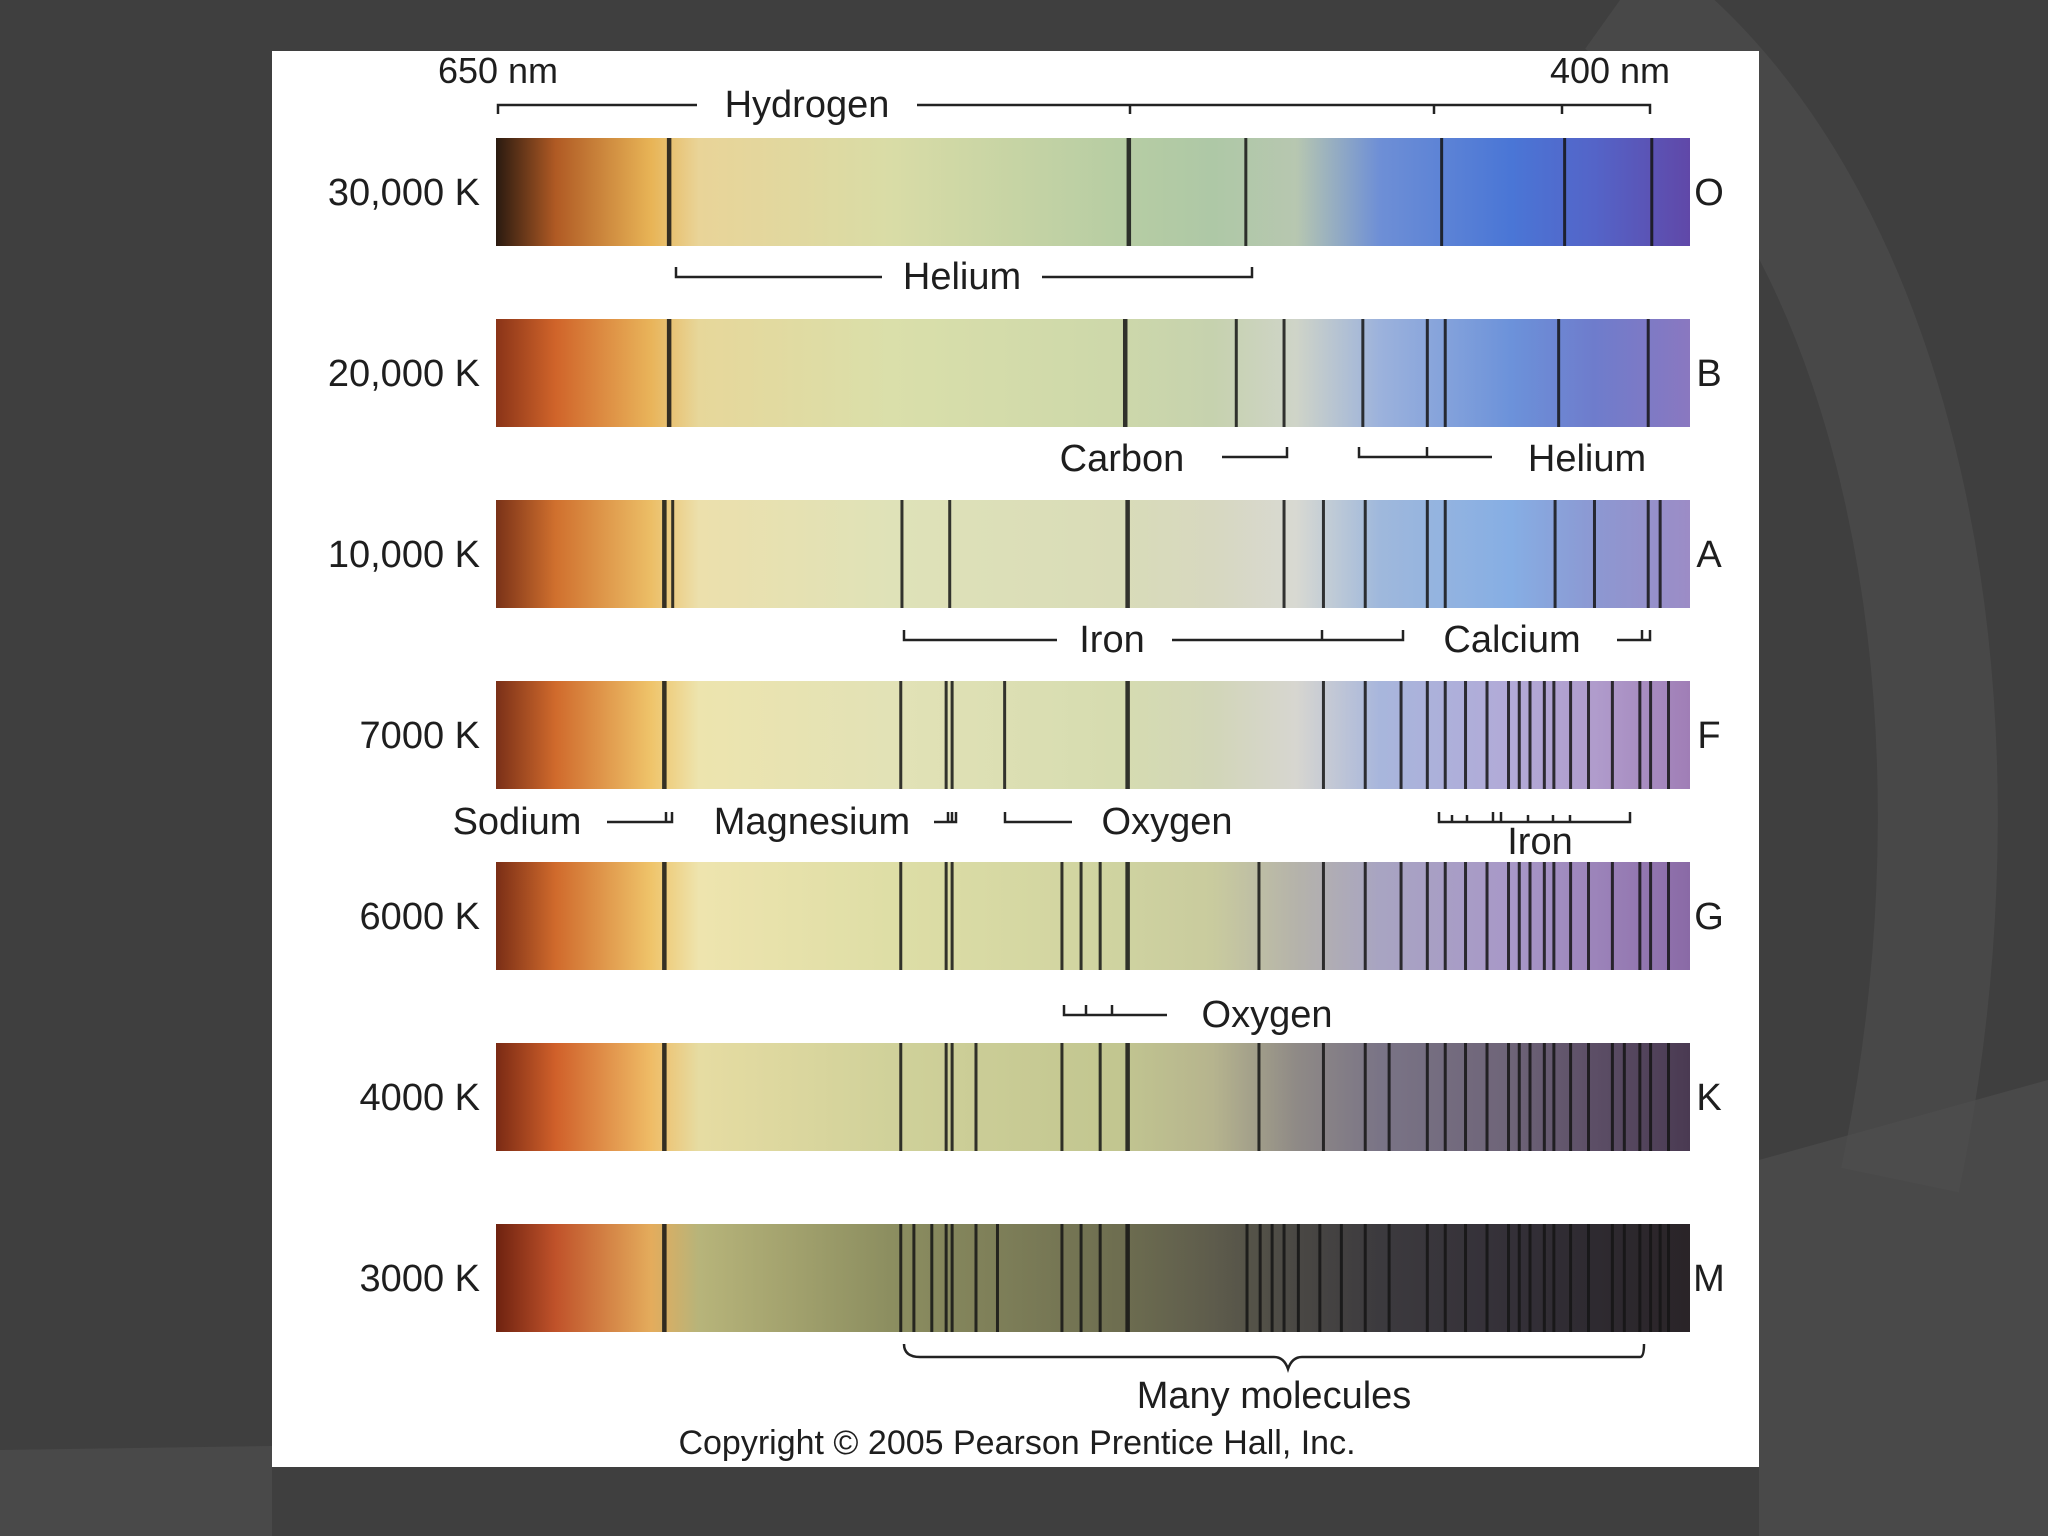 Image resolution: width=2048 pixels, height=1536 pixels. What do you see at coordinates (1093, 916) in the screenshot?
I see `spectrum-strip-g` at bounding box center [1093, 916].